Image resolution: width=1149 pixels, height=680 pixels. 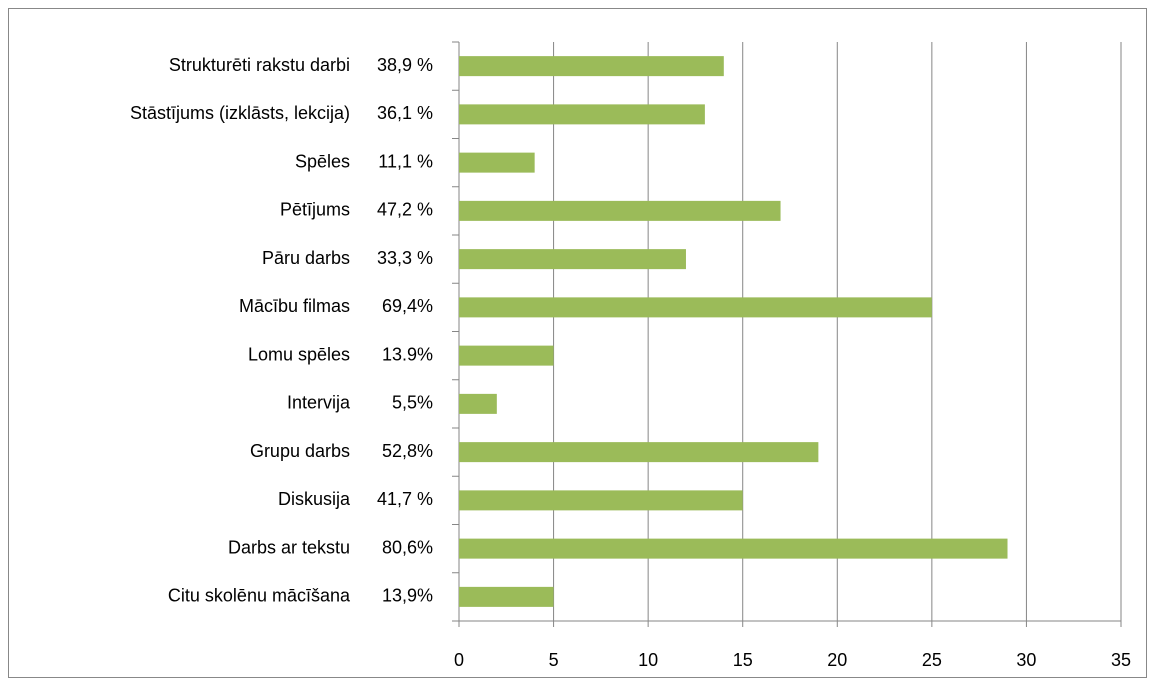 I want to click on category-share: 69,4%, so click(x=407, y=306).